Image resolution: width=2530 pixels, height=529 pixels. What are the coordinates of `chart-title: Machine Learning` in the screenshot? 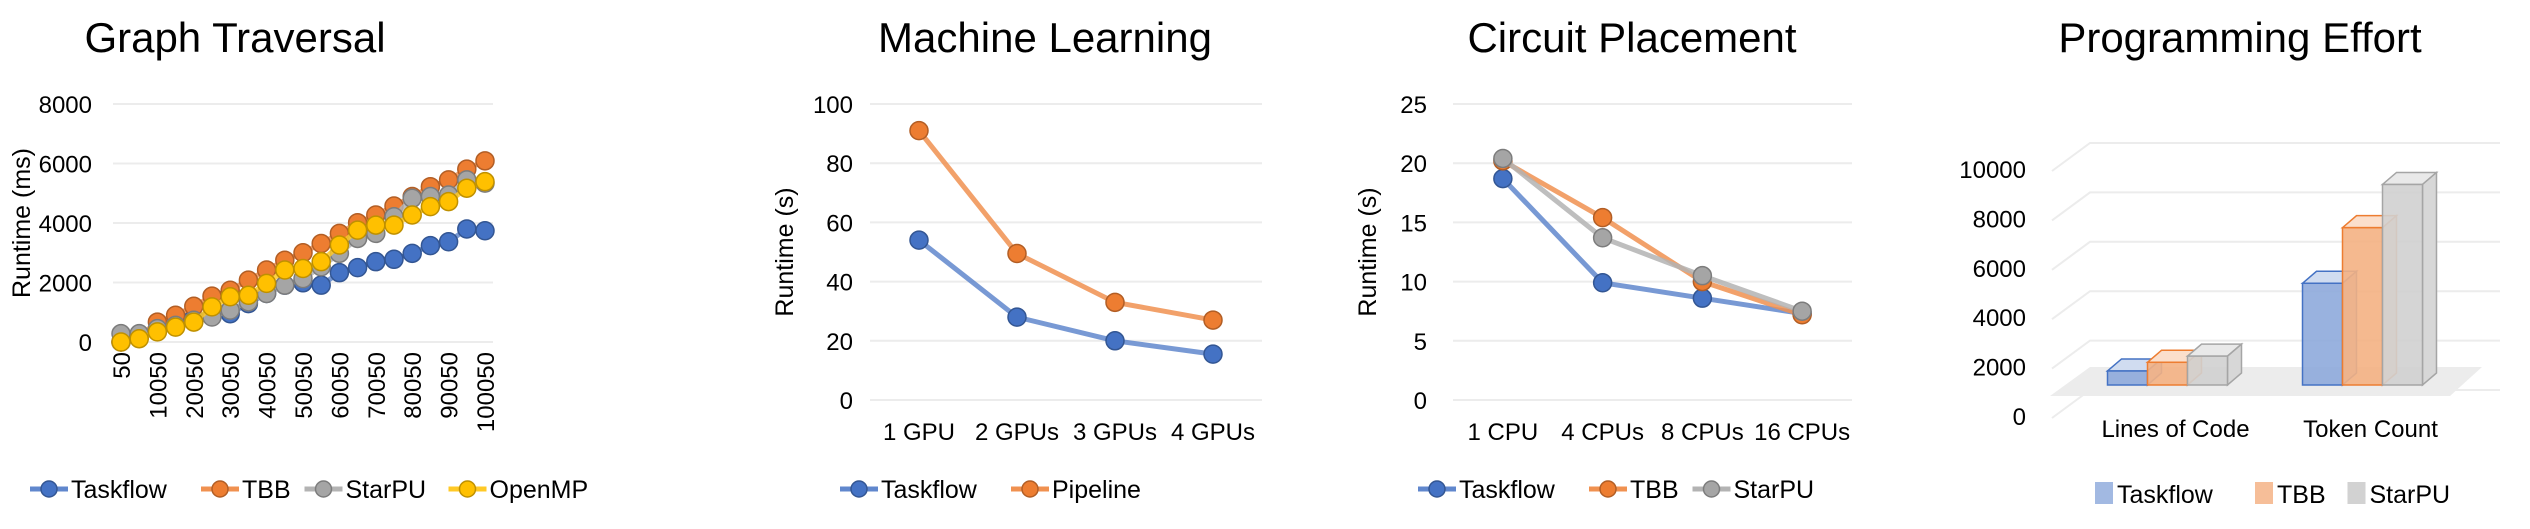 It's located at (1045, 37).